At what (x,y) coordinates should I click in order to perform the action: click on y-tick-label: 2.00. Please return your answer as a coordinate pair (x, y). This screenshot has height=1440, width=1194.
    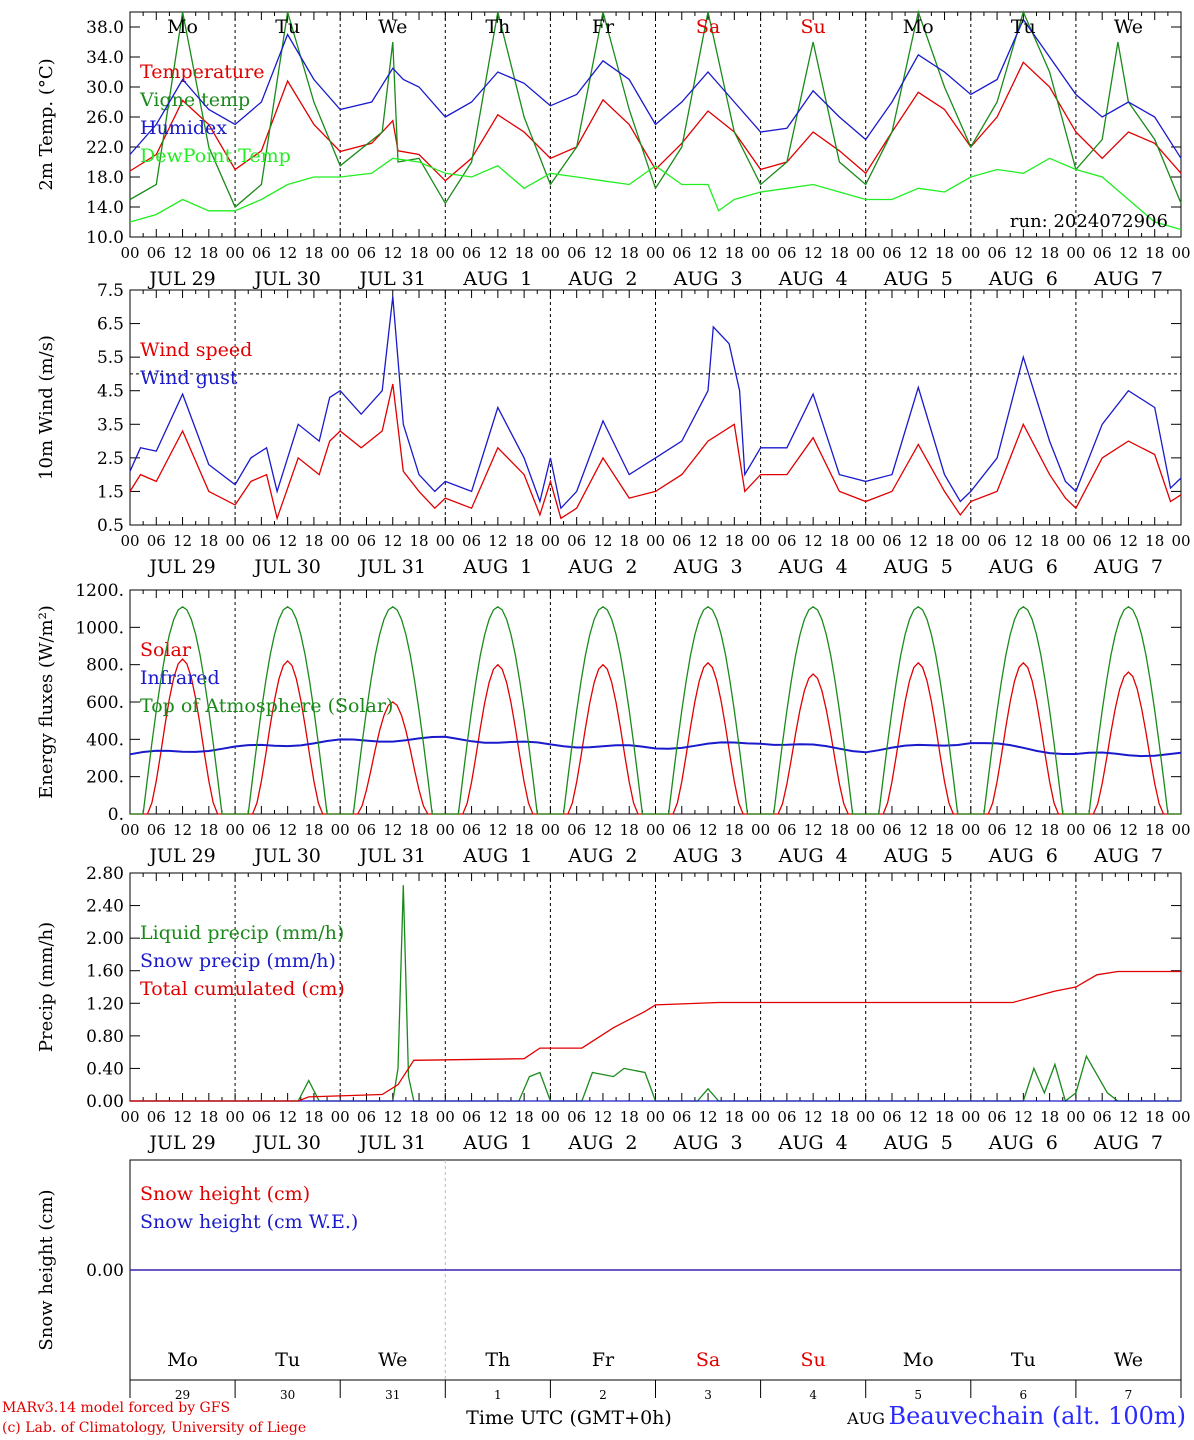
    Looking at the image, I should click on (105, 939).